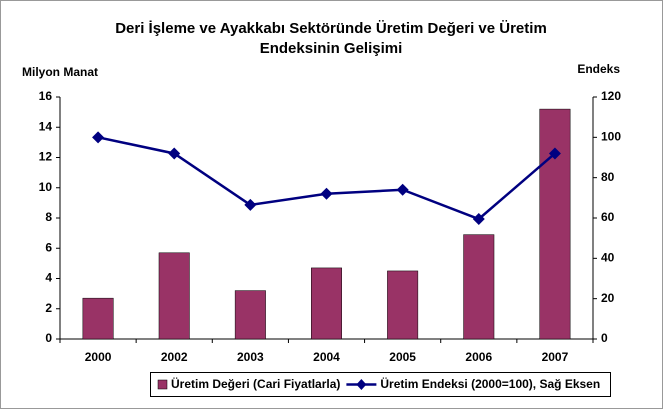  What do you see at coordinates (608, 258) in the screenshot?
I see `y2-tick-label: 40` at bounding box center [608, 258].